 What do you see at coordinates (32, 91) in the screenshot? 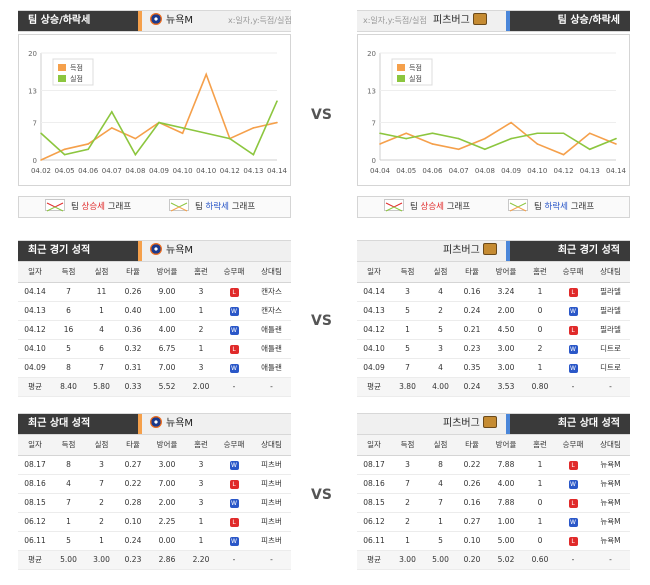
I see `home-y-tick-label: 13` at bounding box center [32, 91].